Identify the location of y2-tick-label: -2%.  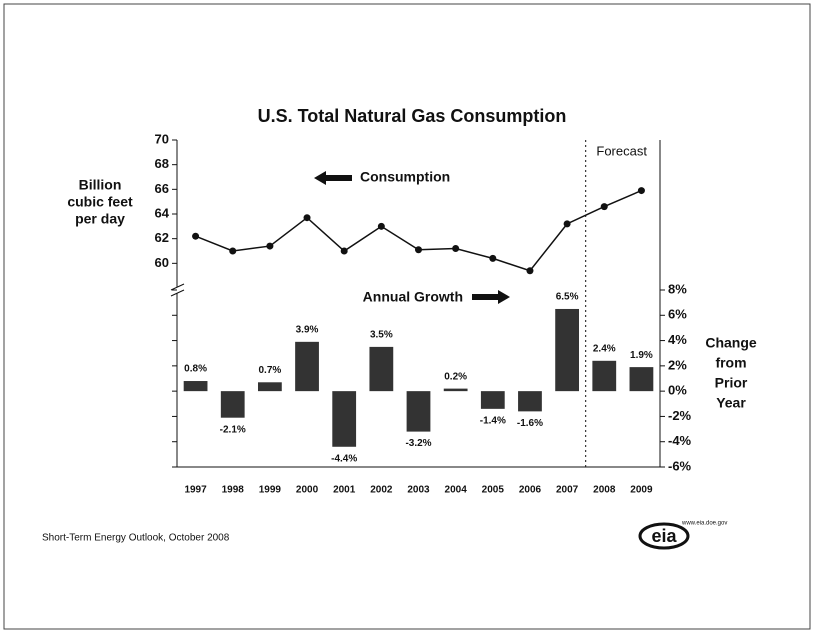
(680, 415).